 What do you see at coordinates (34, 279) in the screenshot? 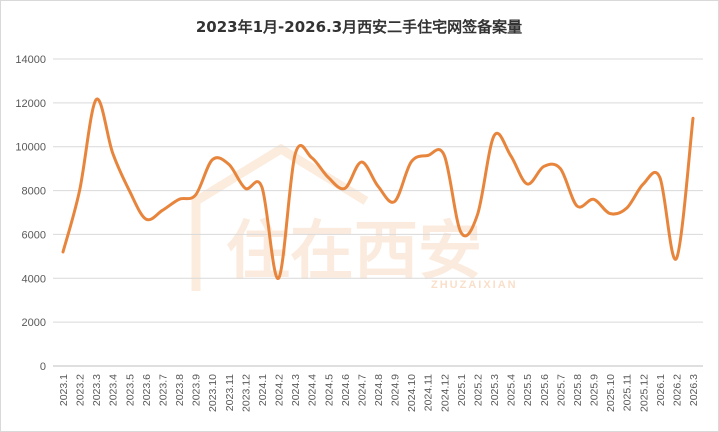
I see `y-tick-label: 4000` at bounding box center [34, 279].